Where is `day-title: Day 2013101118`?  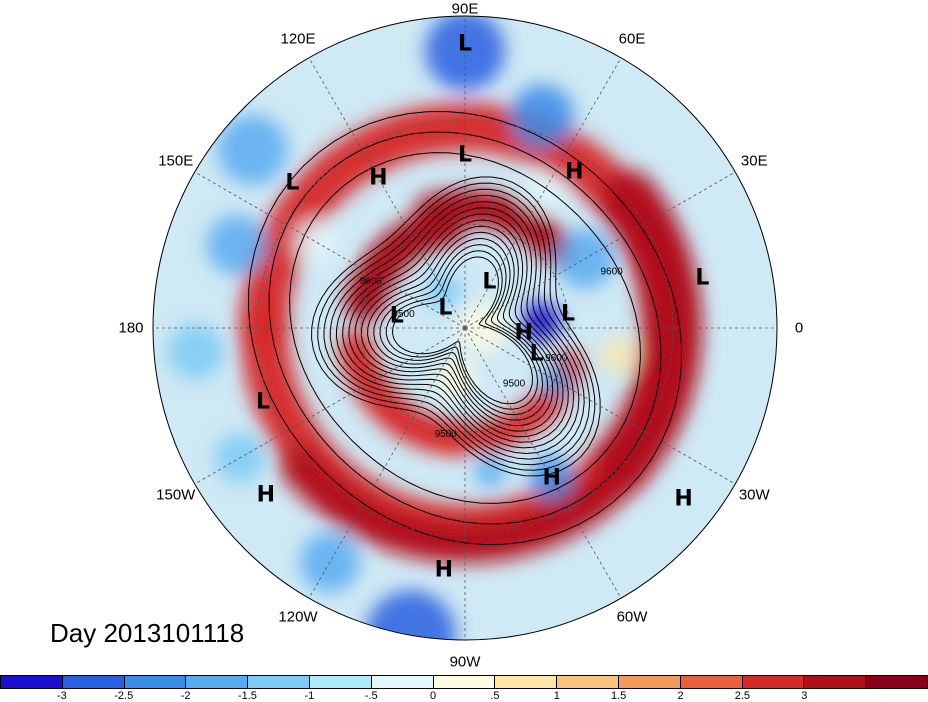
day-title: Day 2013101118 is located at coordinates (147, 633).